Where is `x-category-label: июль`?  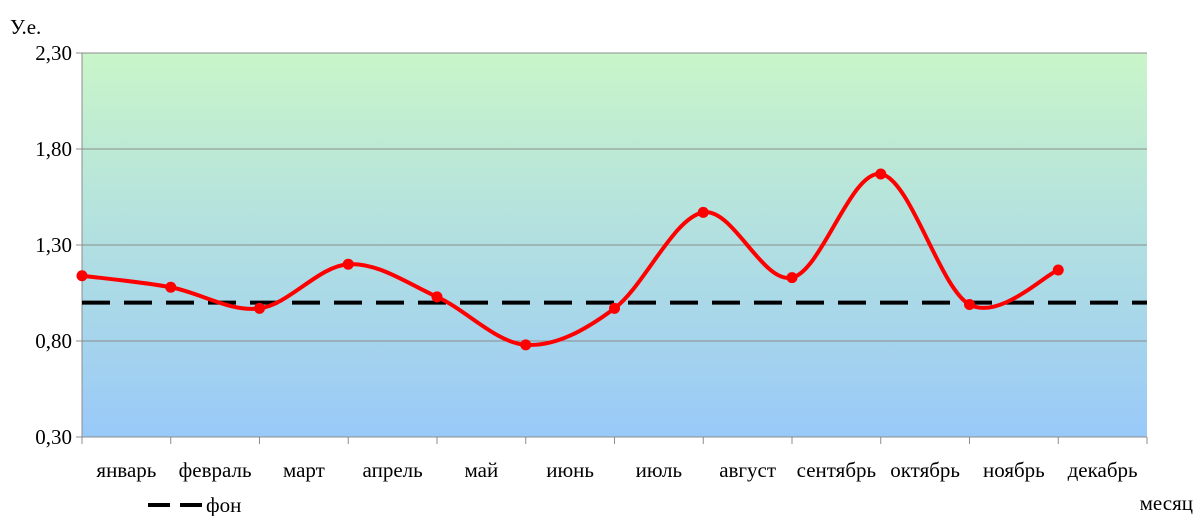 x-category-label: июль is located at coordinates (659, 470).